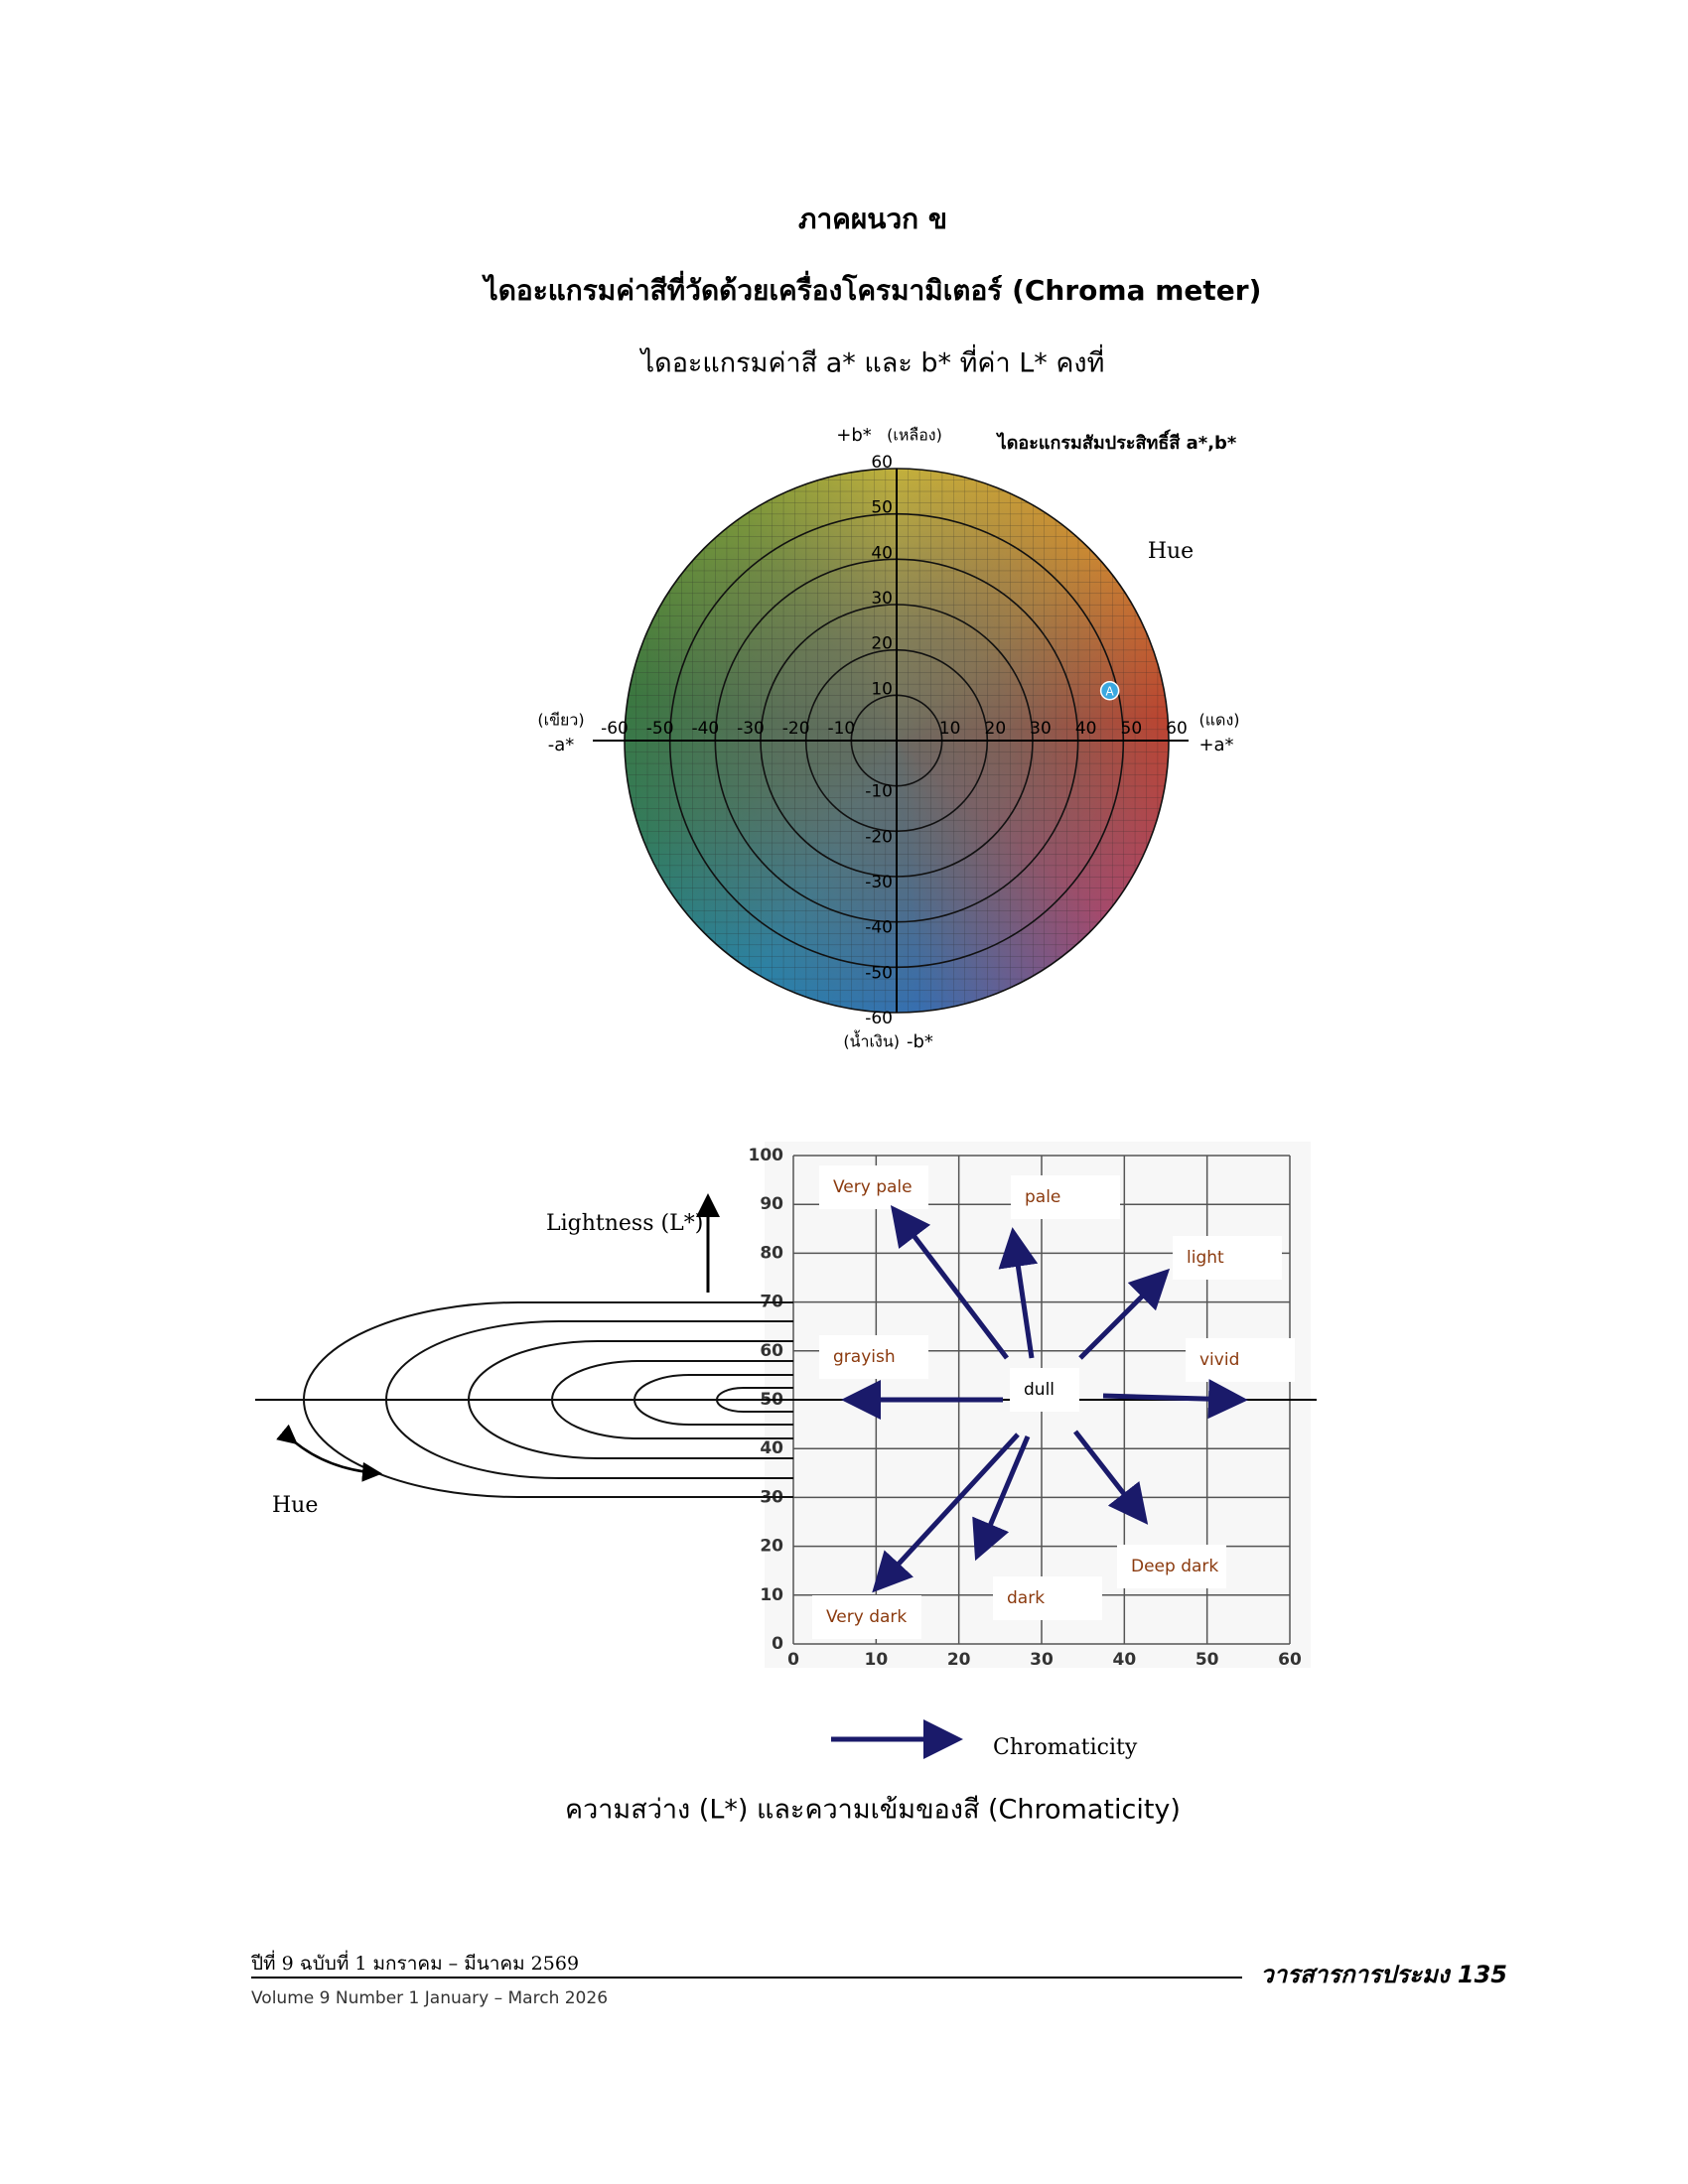  Describe the element at coordinates (876, 1660) in the screenshot. I see `x-tick-label: 10` at that location.